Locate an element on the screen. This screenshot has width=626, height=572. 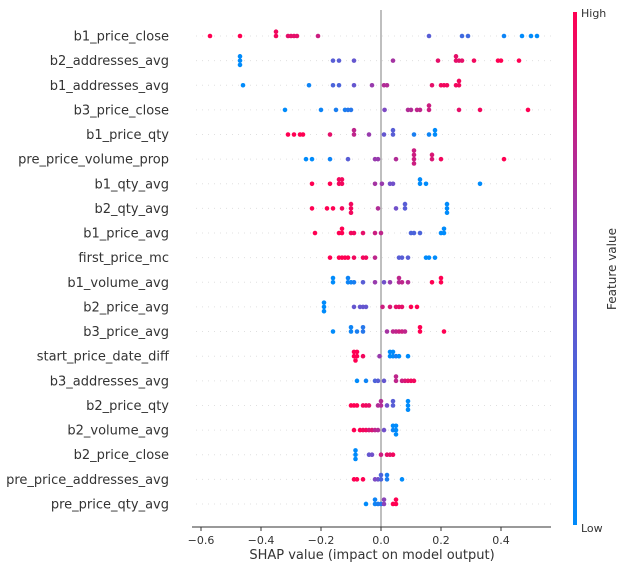
x-tick-label: −0.2 is located at coordinates (321, 540).